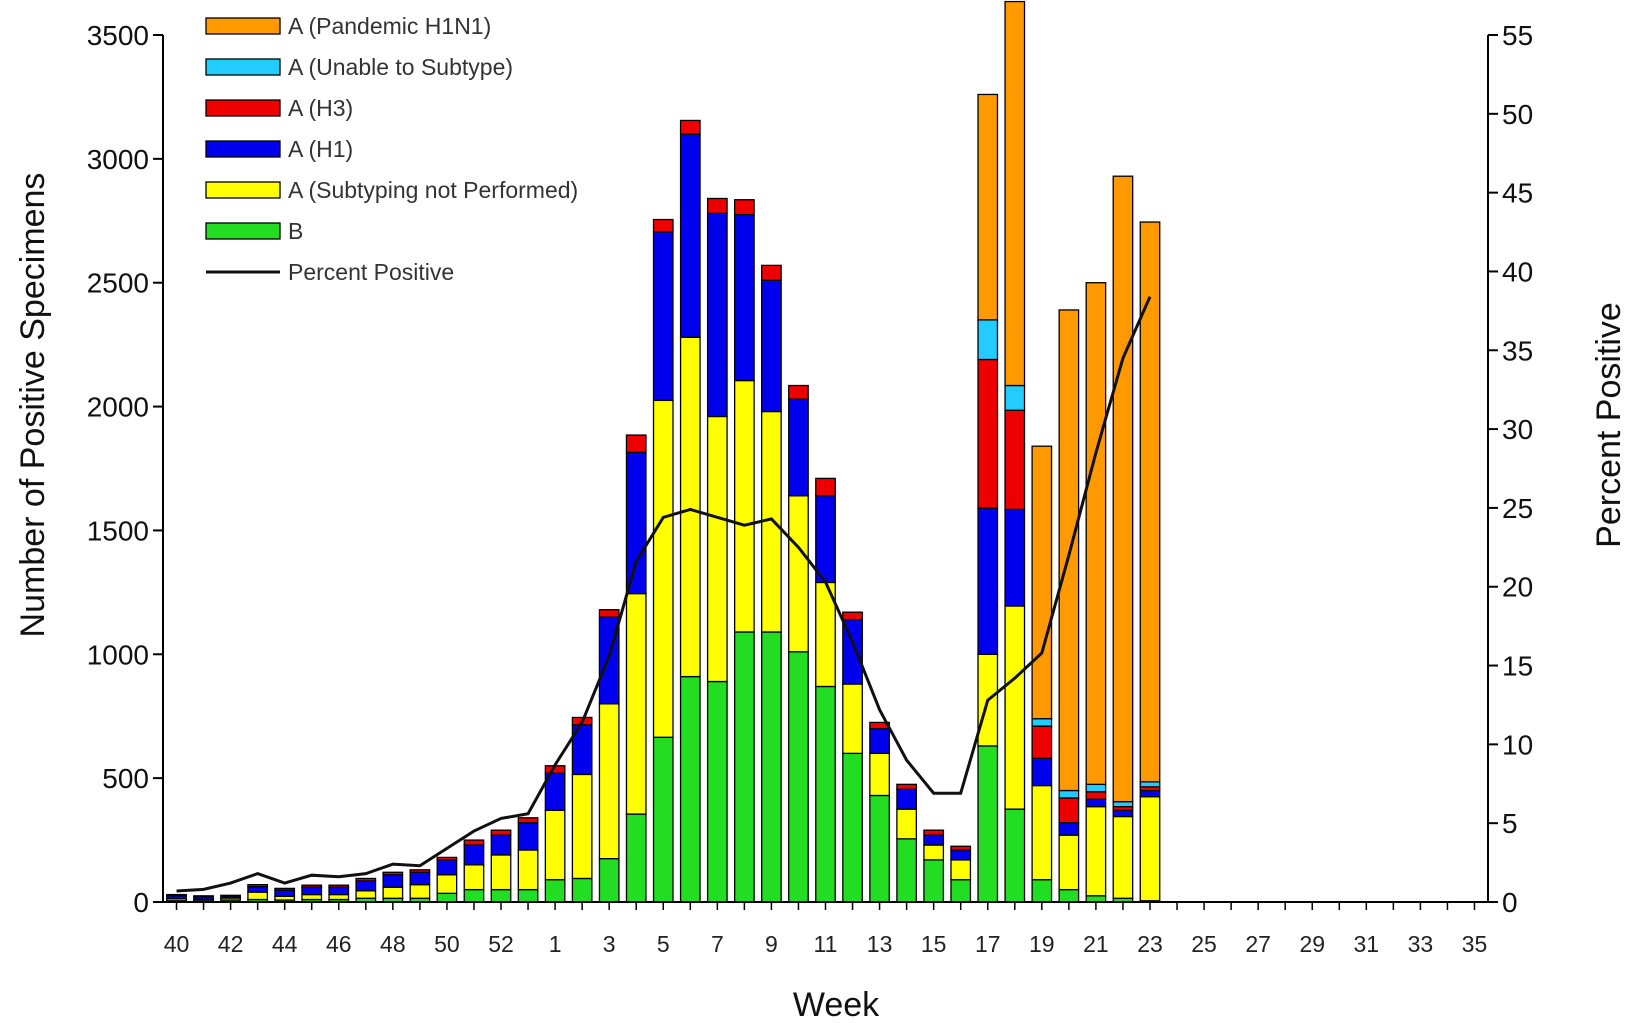  Describe the element at coordinates (1517, 35) in the screenshot. I see `y2-tick-label: 55` at that location.